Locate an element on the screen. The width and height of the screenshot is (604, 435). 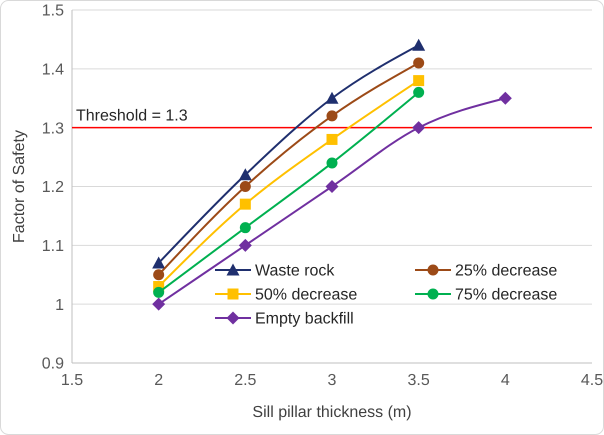
x-tick-label: 4.5 is located at coordinates (592, 380).